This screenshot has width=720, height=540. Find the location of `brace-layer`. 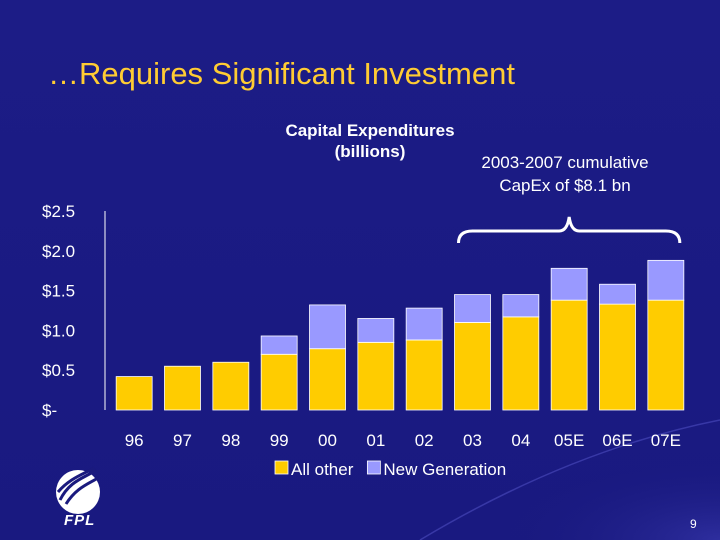

brace-layer is located at coordinates (569, 230).